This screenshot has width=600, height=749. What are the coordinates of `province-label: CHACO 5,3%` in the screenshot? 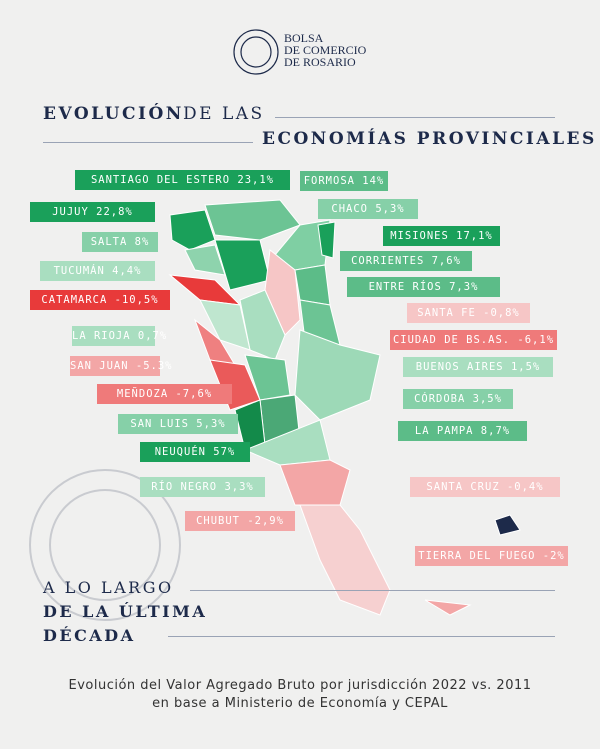 It's located at (368, 209).